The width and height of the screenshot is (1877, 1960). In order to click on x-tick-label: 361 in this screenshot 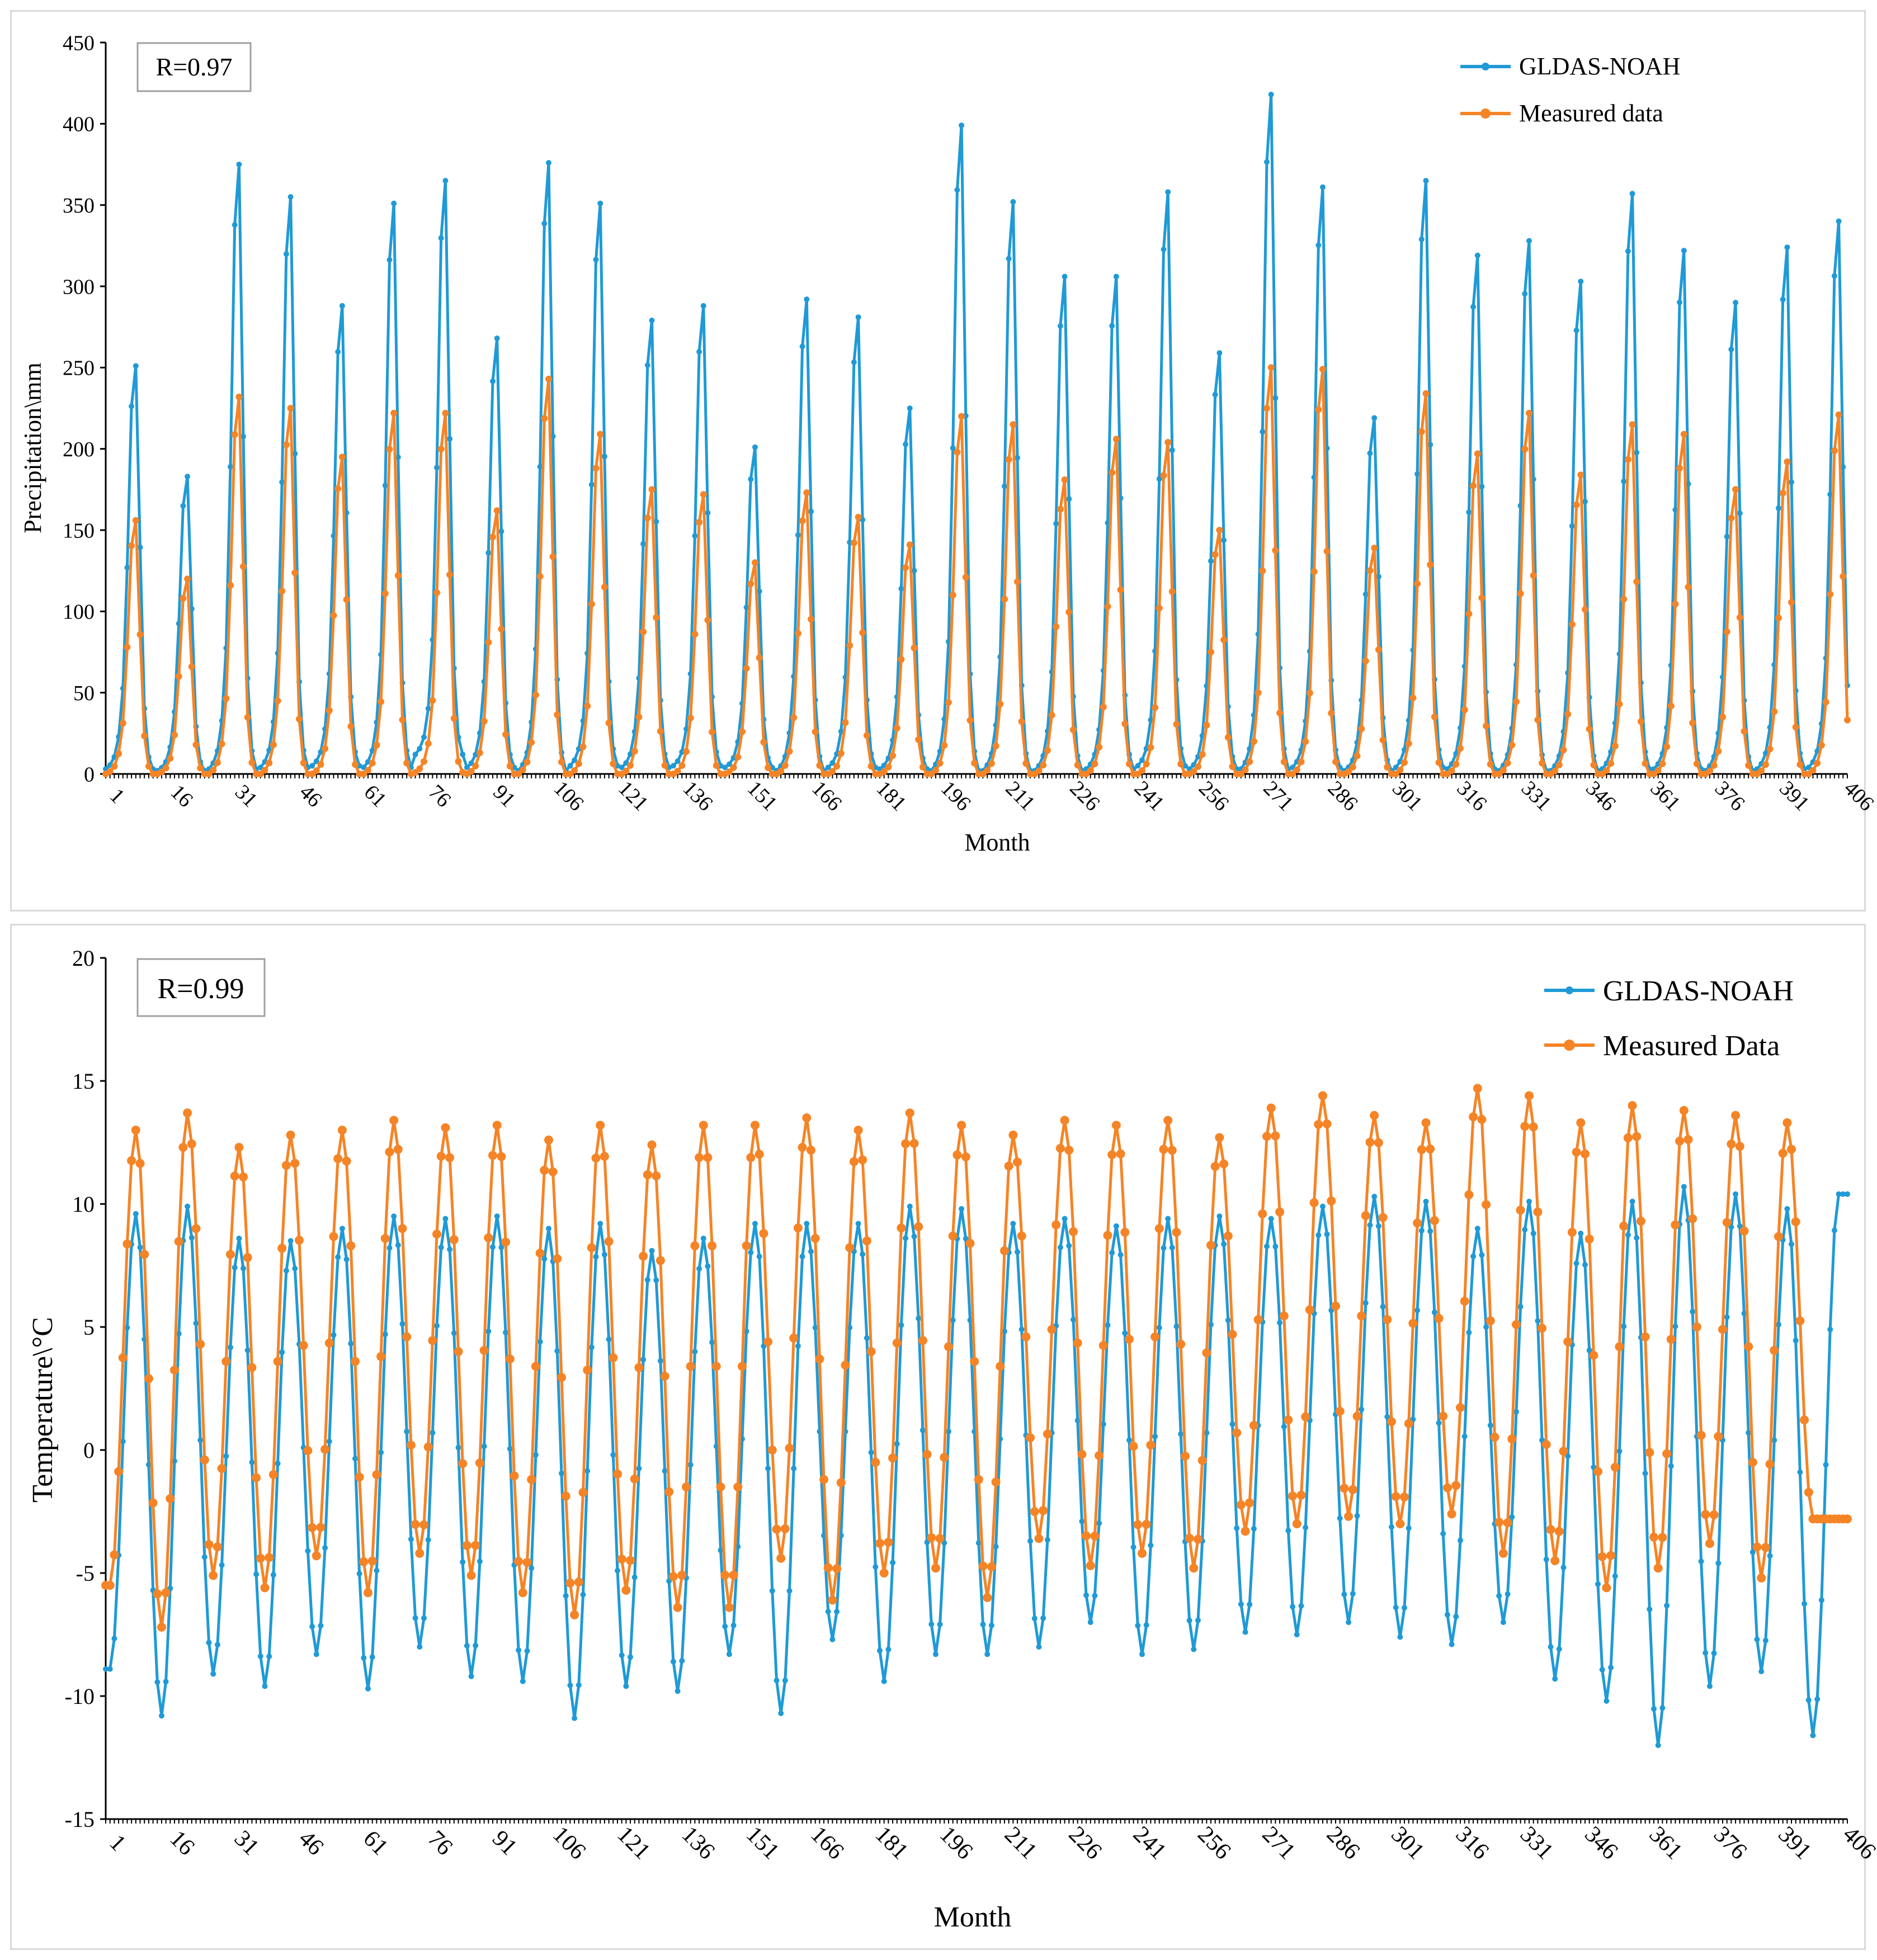, I will do `click(1665, 1842)`.